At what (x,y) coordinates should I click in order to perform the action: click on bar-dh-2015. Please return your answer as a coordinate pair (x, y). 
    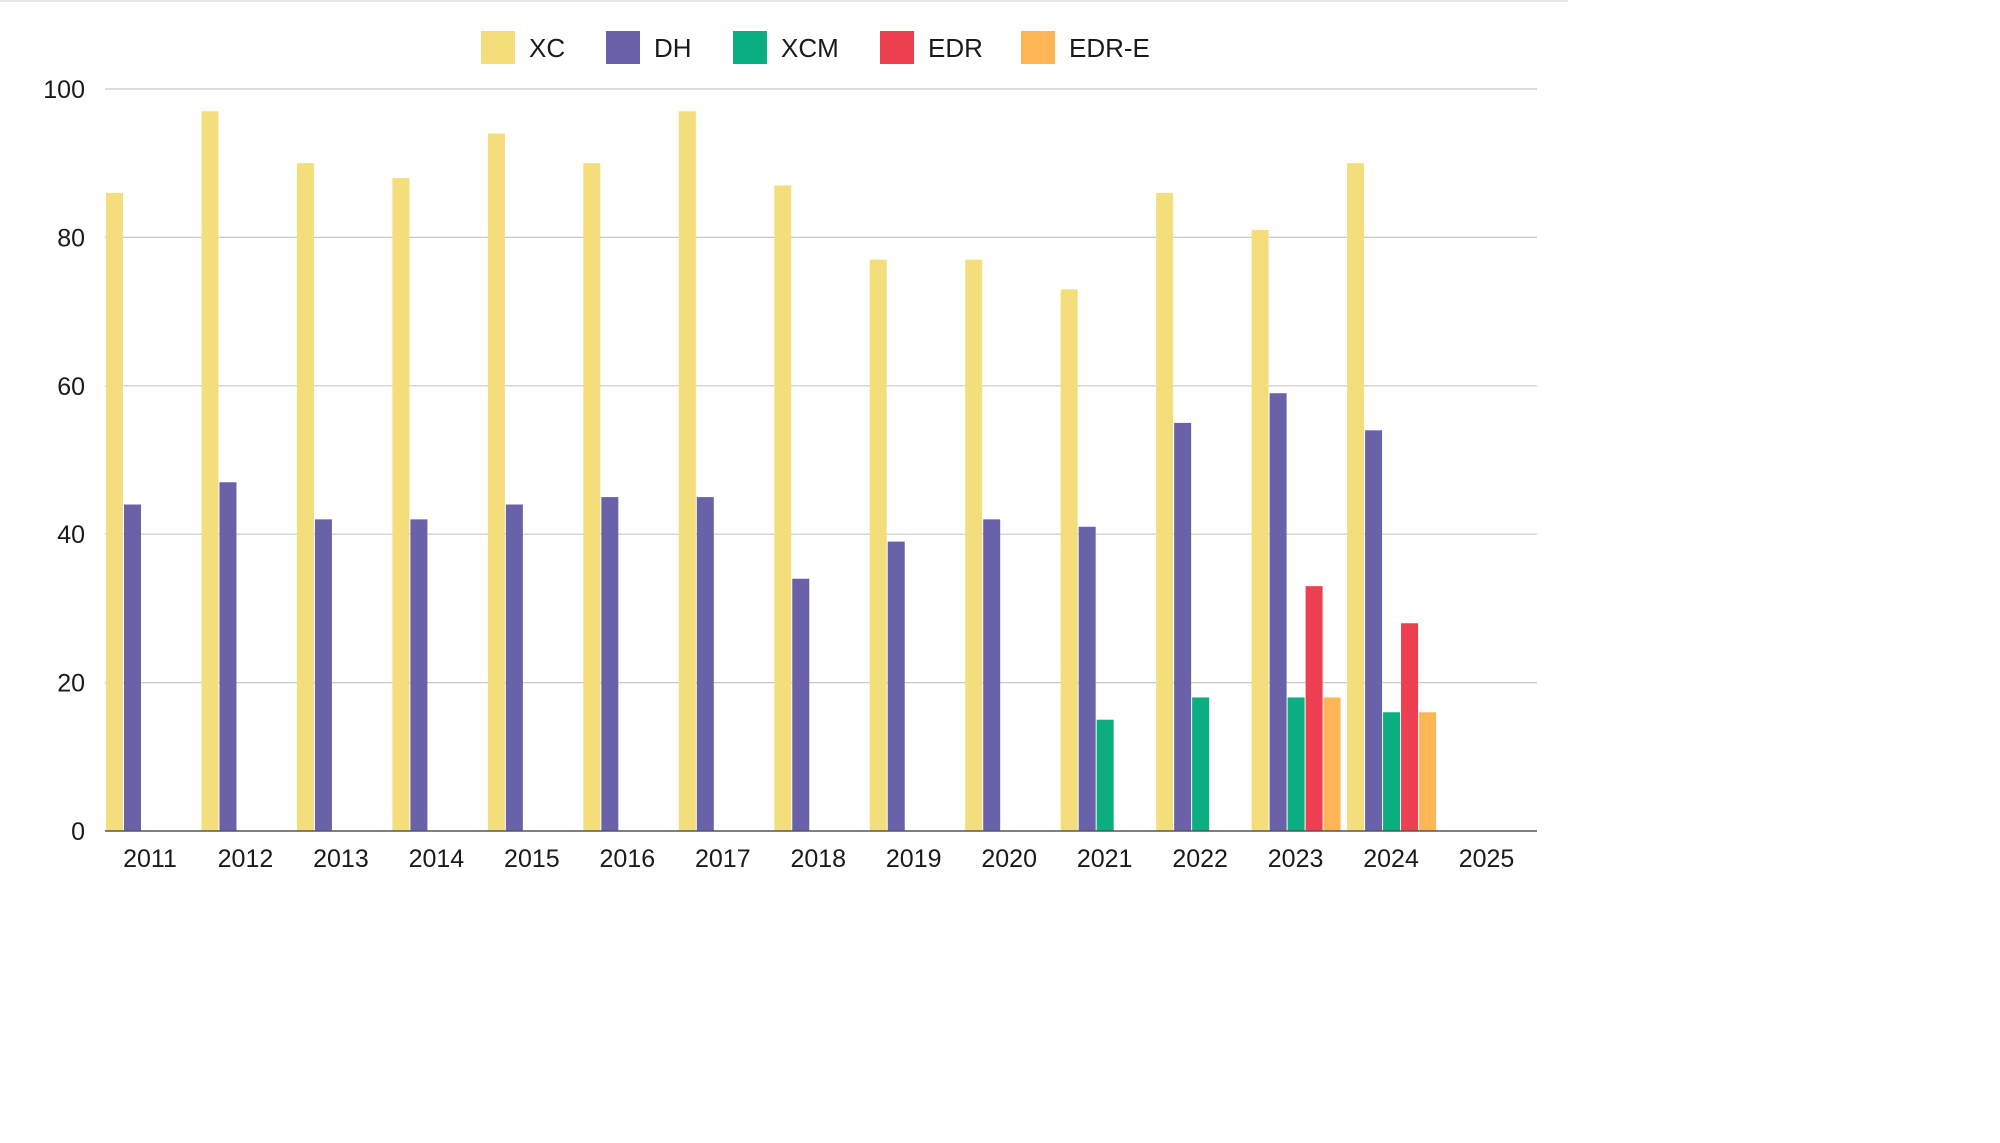
    Looking at the image, I should click on (514, 667).